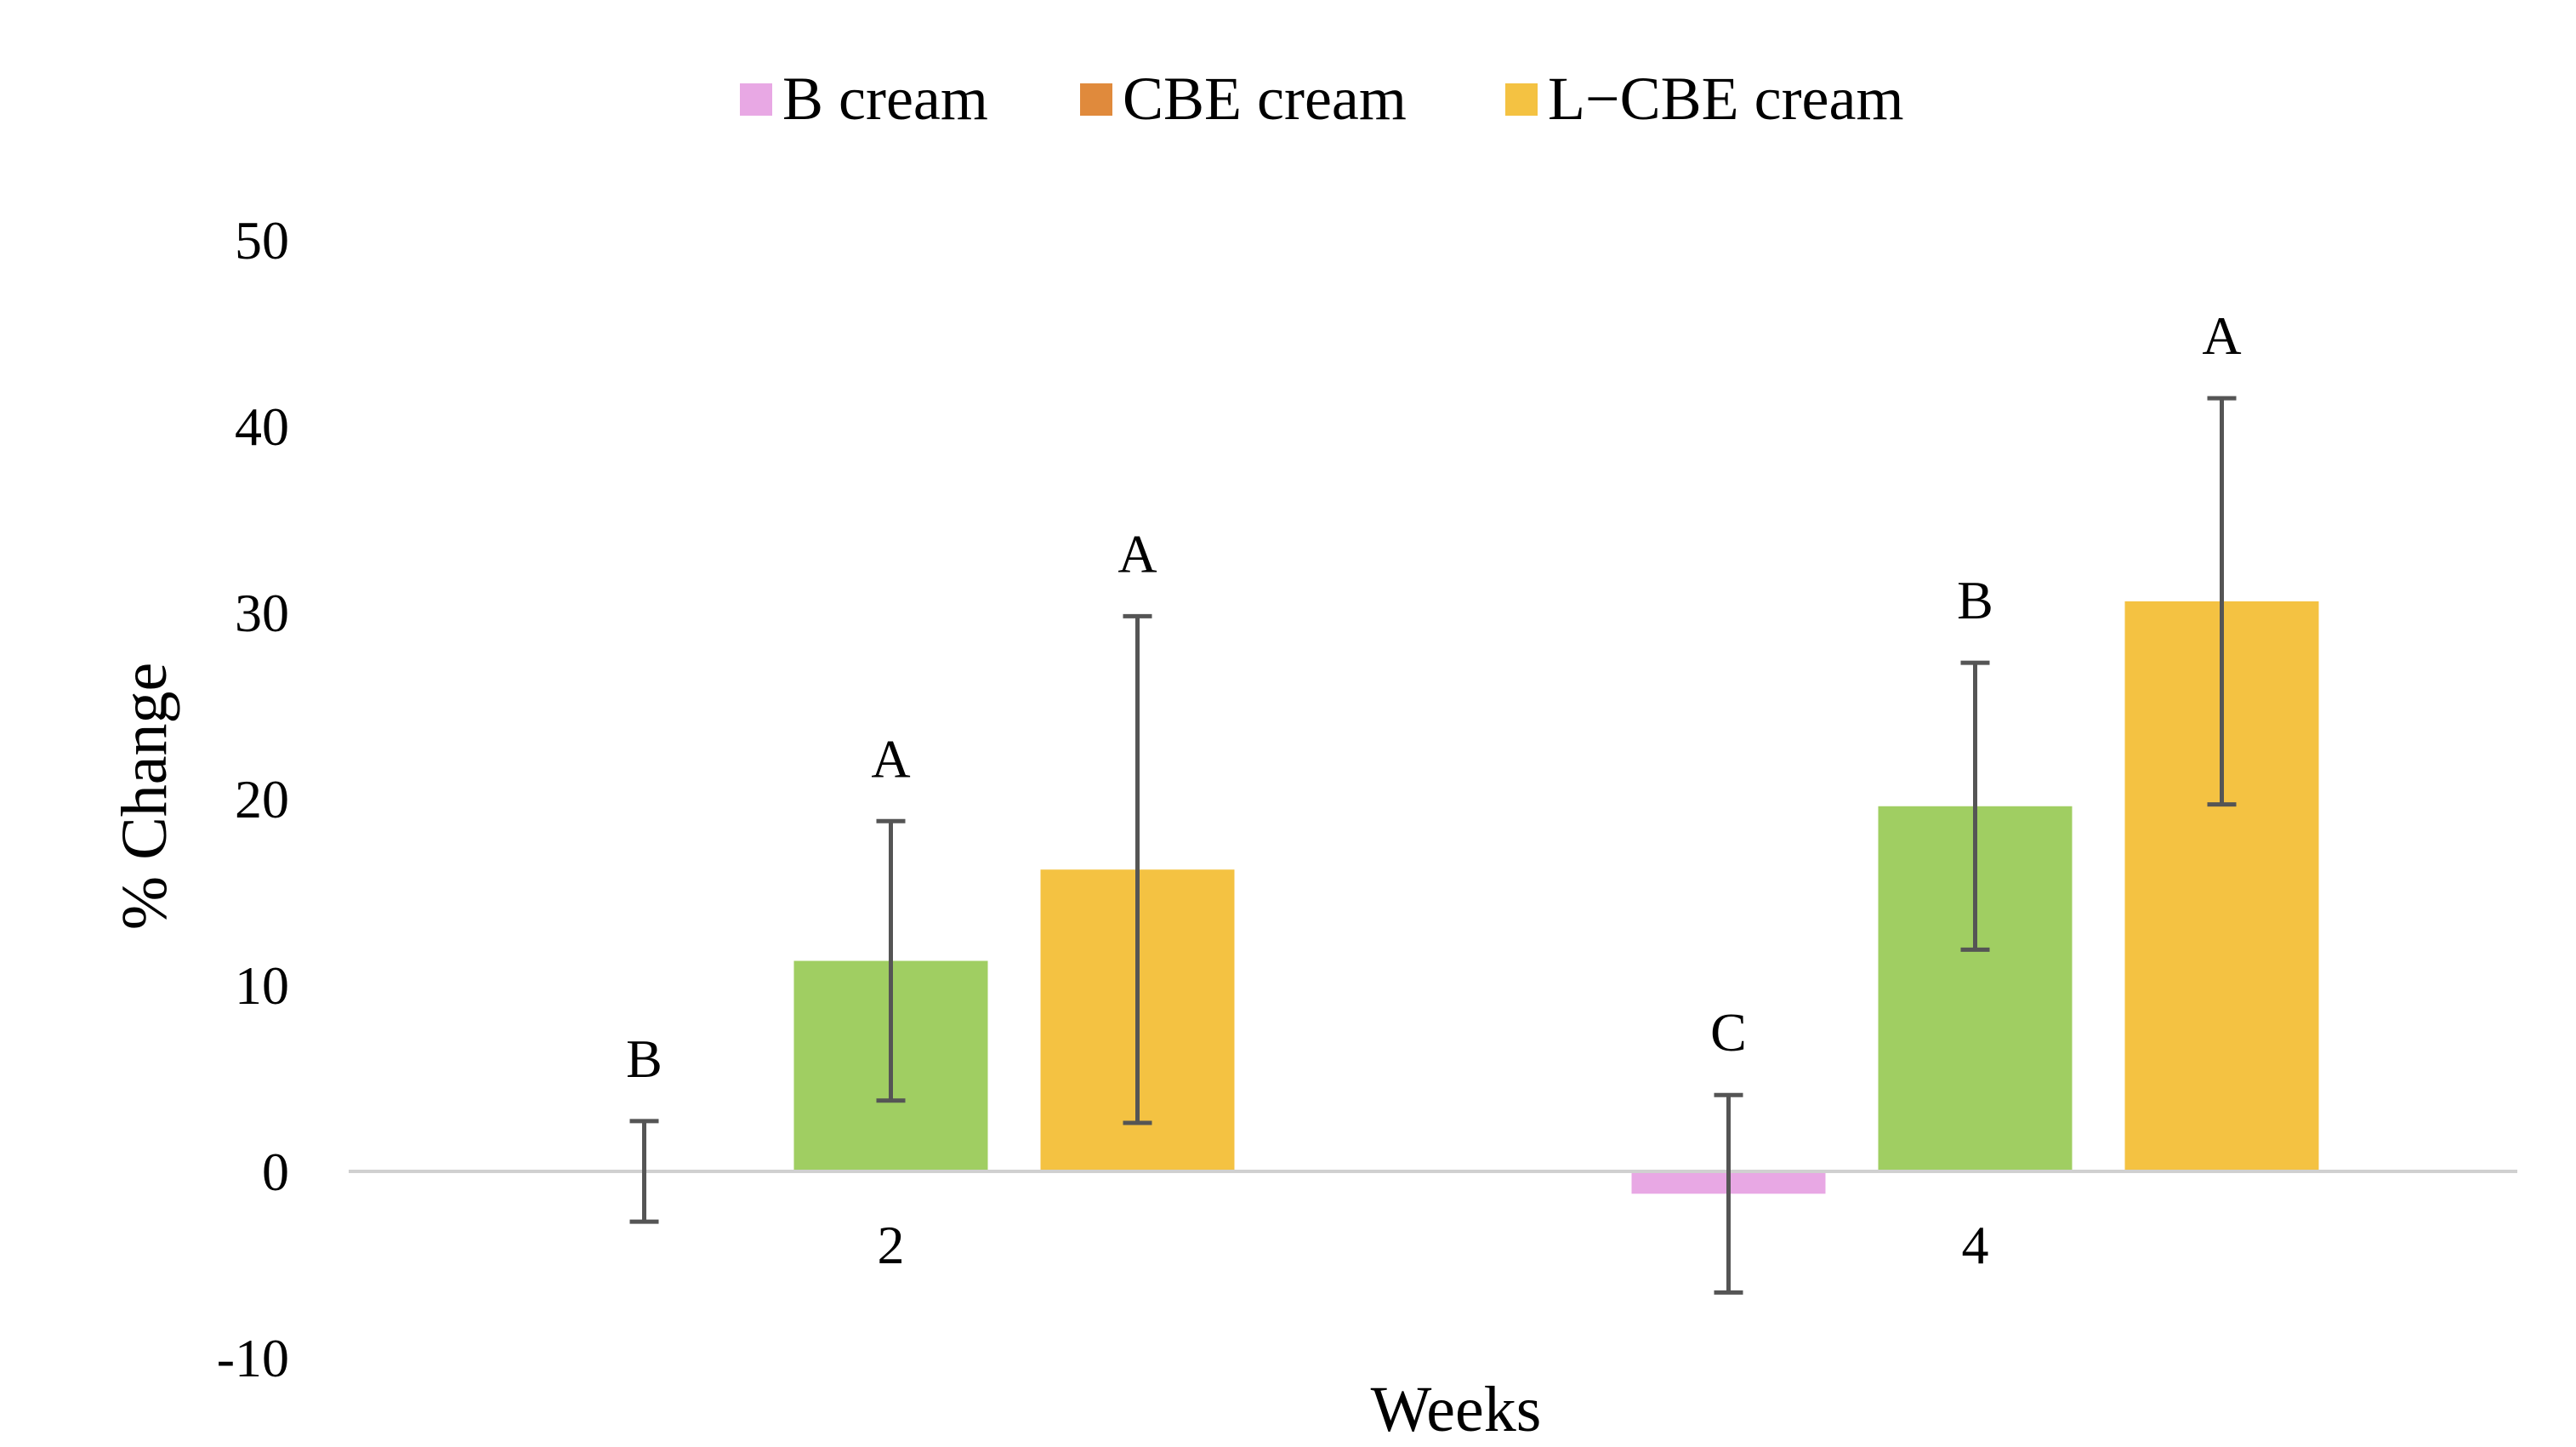 Image resolution: width=2576 pixels, height=1447 pixels. I want to click on y-axis-title: % Change, so click(144, 796).